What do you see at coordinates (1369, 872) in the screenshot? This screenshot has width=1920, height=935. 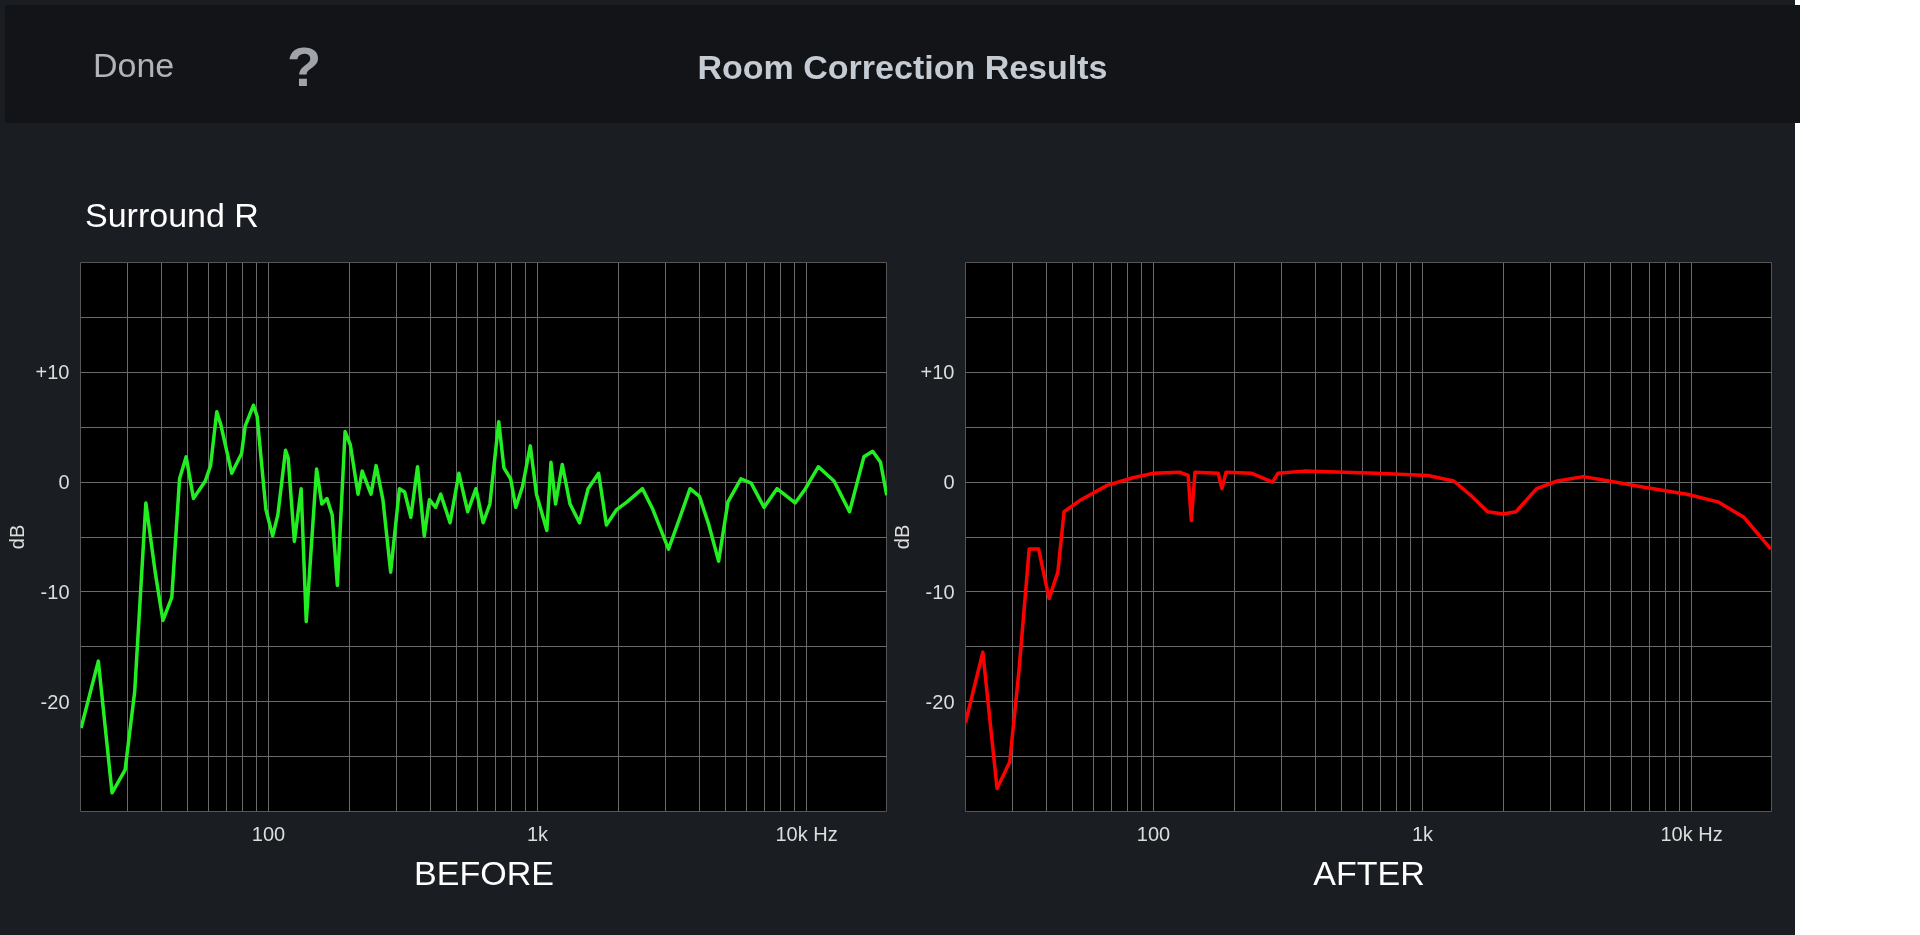 I see `x-axis-title: AFTER` at bounding box center [1369, 872].